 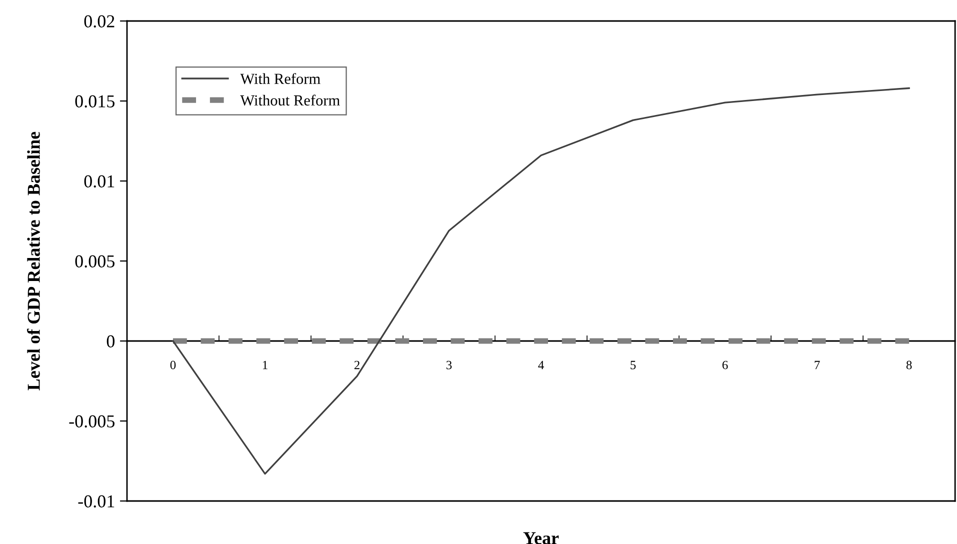 What do you see at coordinates (725, 365) in the screenshot?
I see `x-tick-label: 6` at bounding box center [725, 365].